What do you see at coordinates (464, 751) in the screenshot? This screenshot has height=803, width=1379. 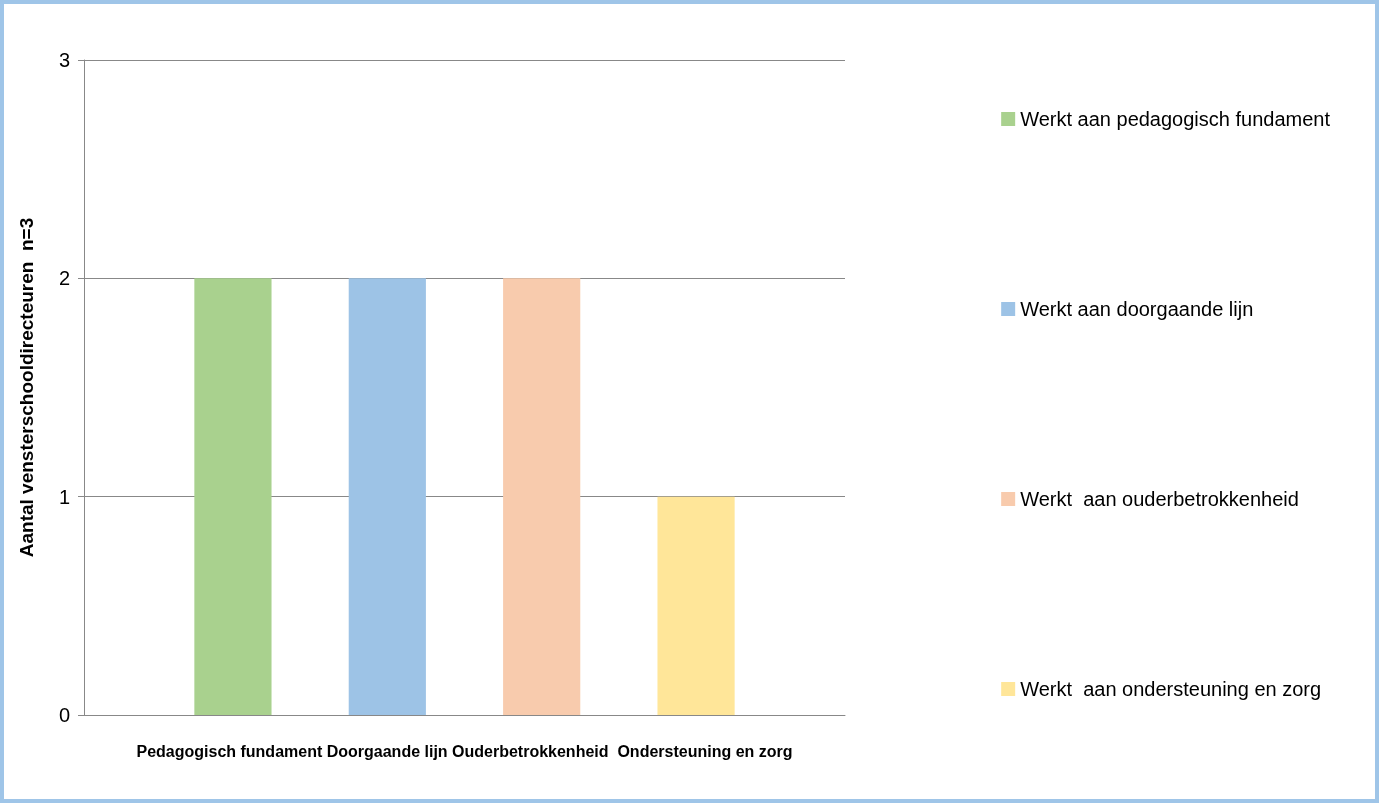 I see `x-tick-label: Pedagogisch fundament Doorgaande lijn Ouderbetrokkenheid Ondersteuning en zorg` at bounding box center [464, 751].